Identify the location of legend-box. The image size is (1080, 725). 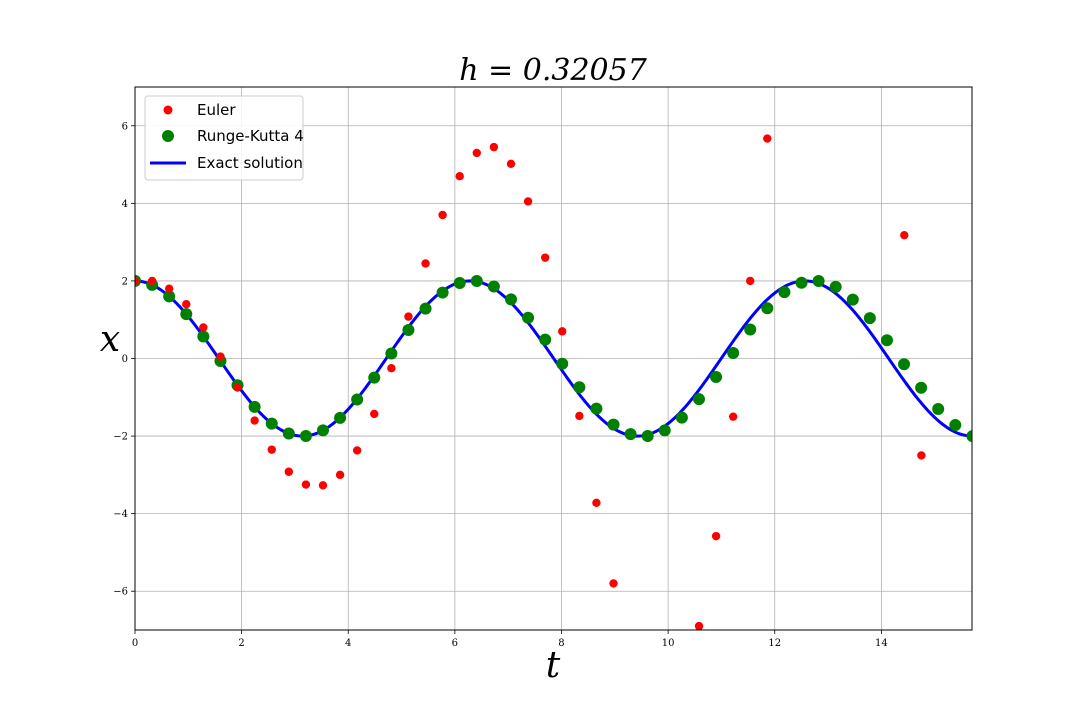
(224, 138).